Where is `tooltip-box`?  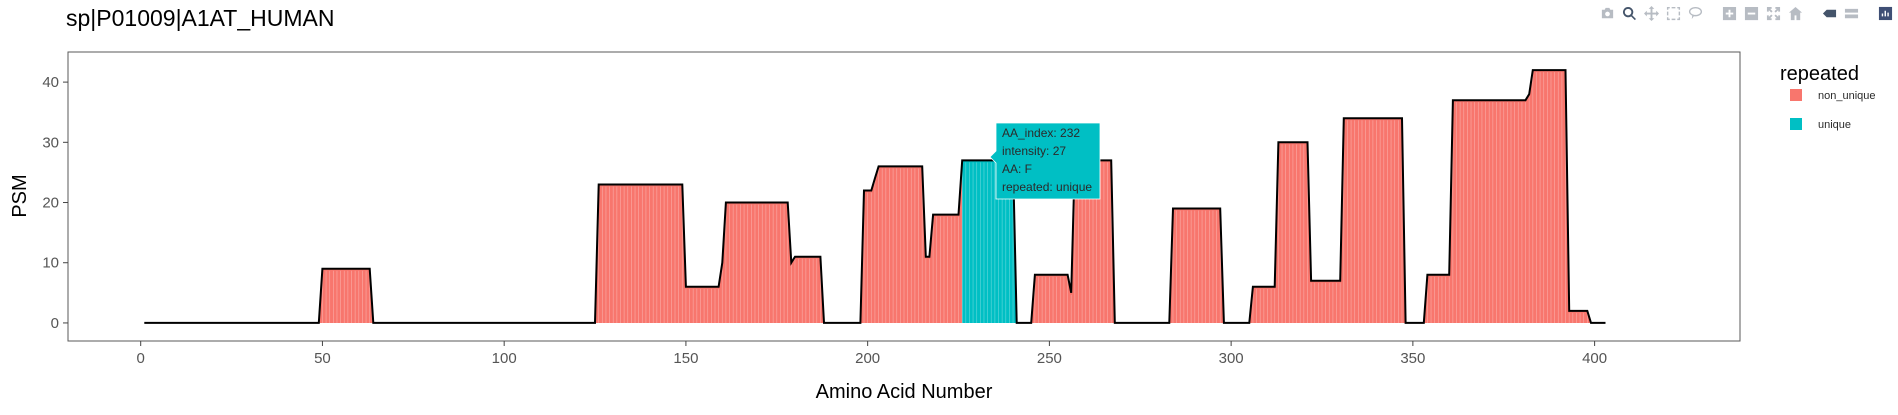
tooltip-box is located at coordinates (1045, 161).